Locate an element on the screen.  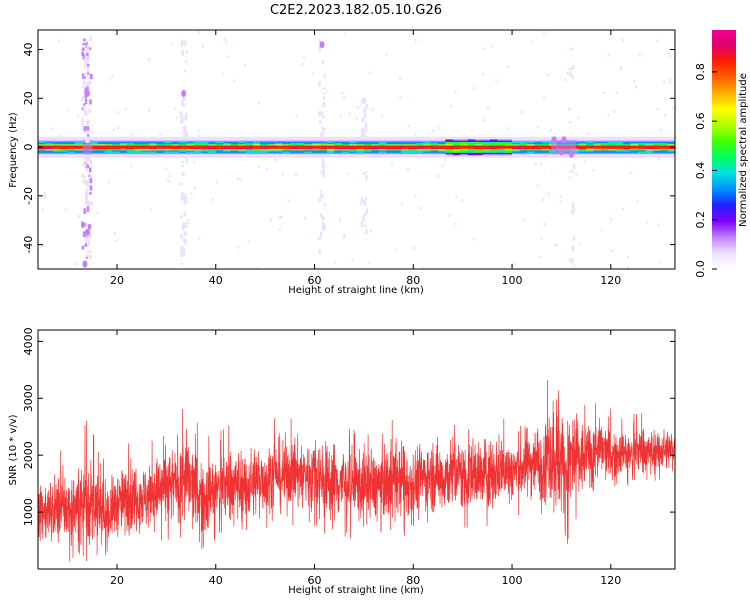
spectrogram-x-tick-label: 120 is located at coordinates (610, 280).